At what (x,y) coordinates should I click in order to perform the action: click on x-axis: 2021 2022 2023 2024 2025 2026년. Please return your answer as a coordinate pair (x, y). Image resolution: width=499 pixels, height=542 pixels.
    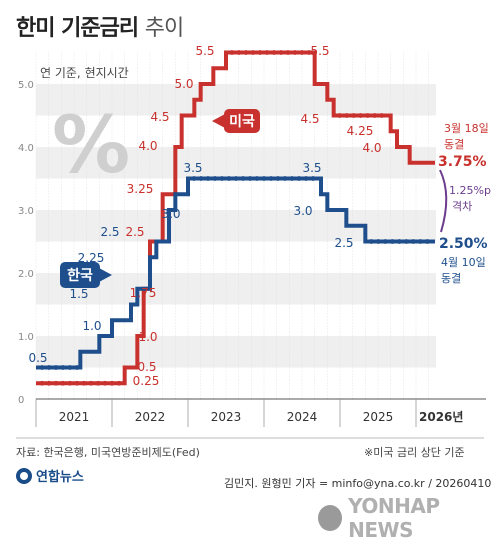
    Looking at the image, I should click on (260, 412).